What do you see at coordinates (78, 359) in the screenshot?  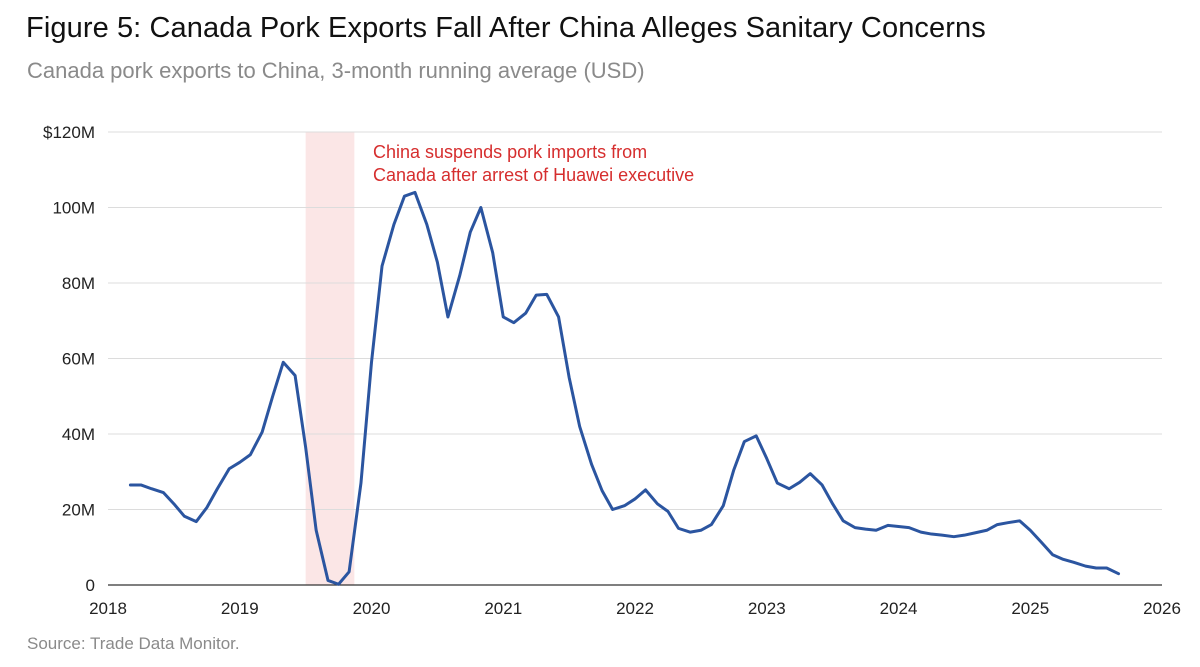 I see `y-tick-label: 60M` at bounding box center [78, 359].